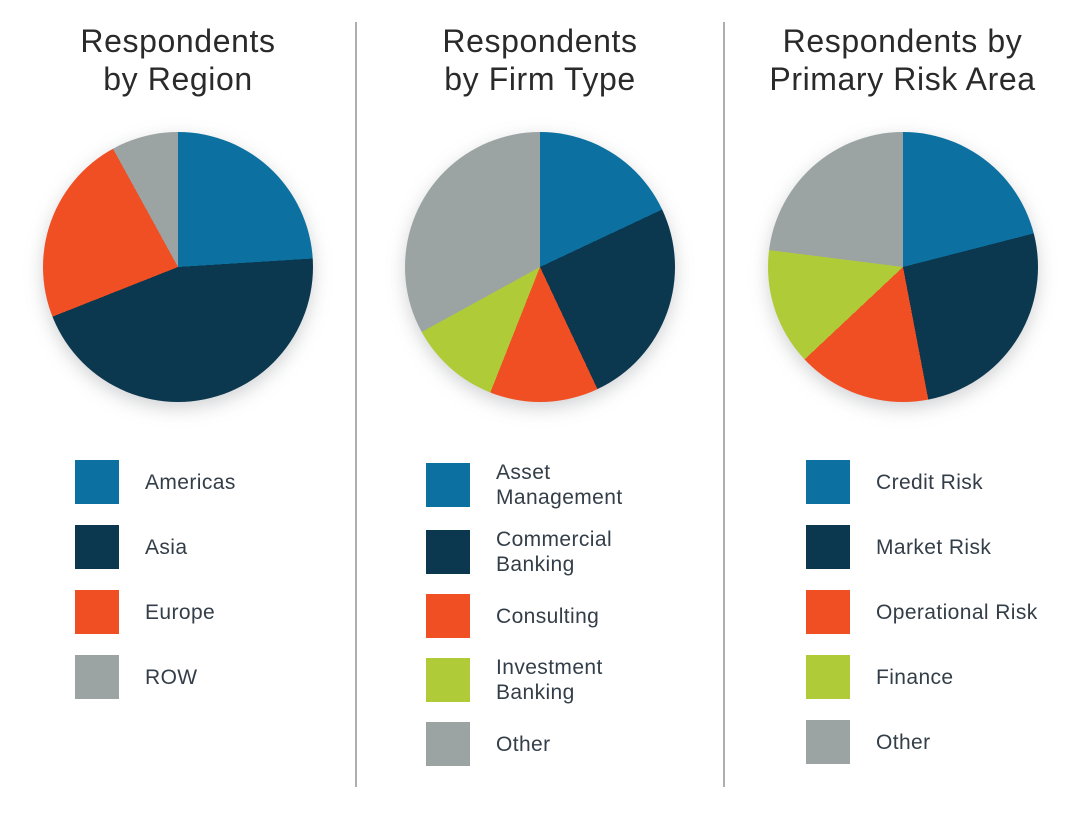  I want to click on legend-item-other-firm: Other, so click(575, 744).